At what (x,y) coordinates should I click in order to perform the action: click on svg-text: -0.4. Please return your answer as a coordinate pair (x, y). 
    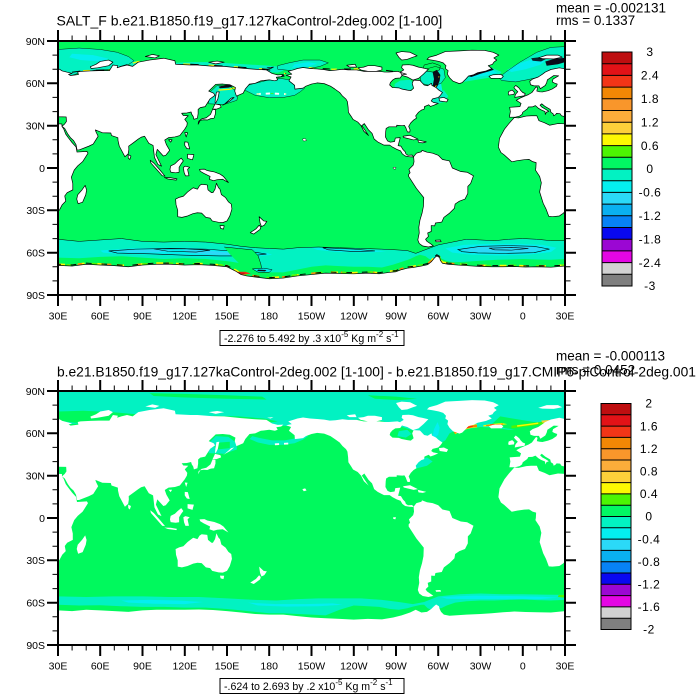
    Looking at the image, I should click on (649, 539).